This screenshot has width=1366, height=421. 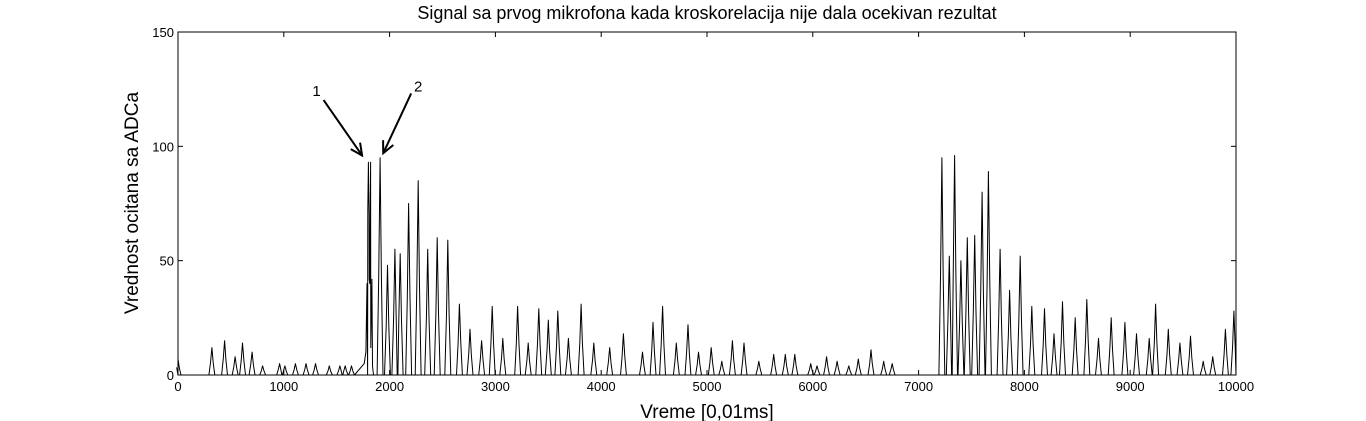 I want to click on y-tick-label: 150, so click(x=163, y=32).